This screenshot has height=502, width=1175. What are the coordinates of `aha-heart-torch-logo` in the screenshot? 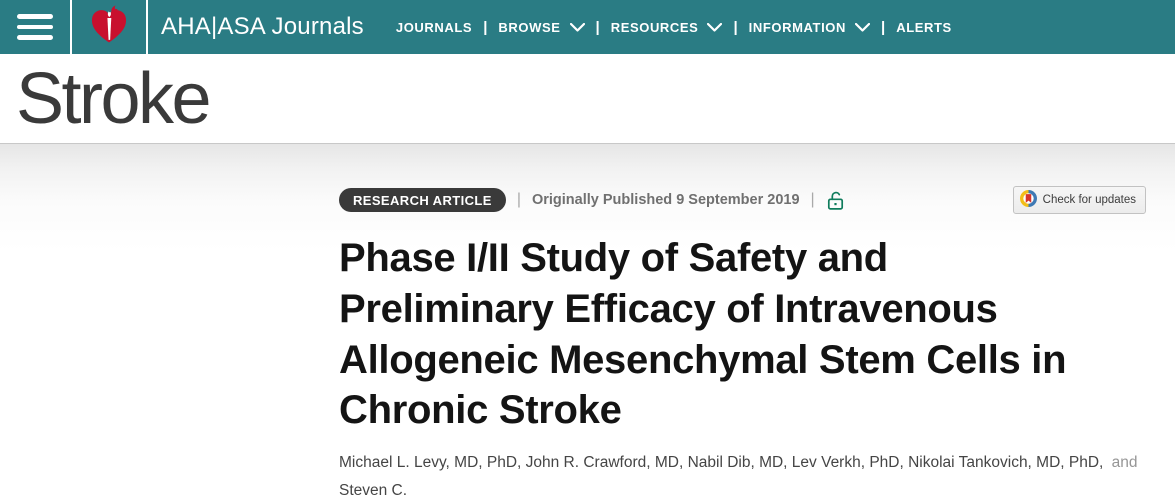 It's located at (109, 27).